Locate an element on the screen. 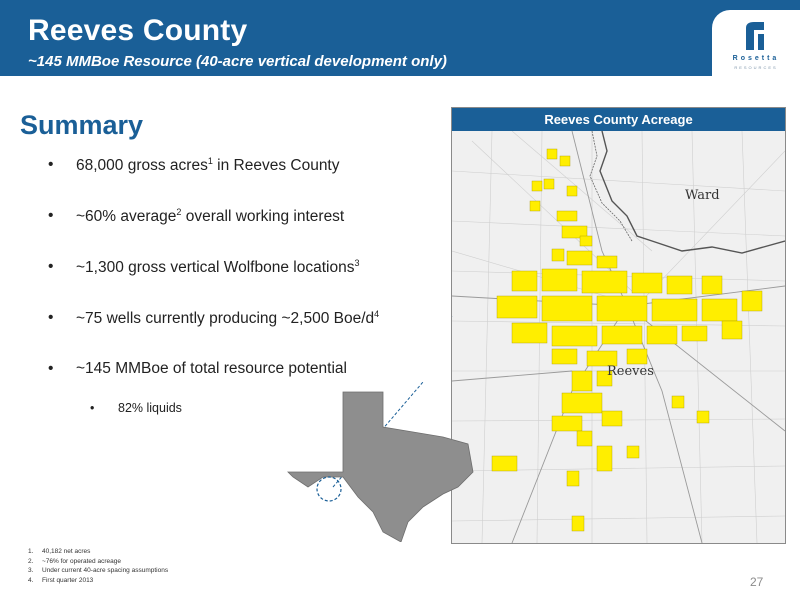 The width and height of the screenshot is (800, 600). footnote-ref: 3 is located at coordinates (357, 263).